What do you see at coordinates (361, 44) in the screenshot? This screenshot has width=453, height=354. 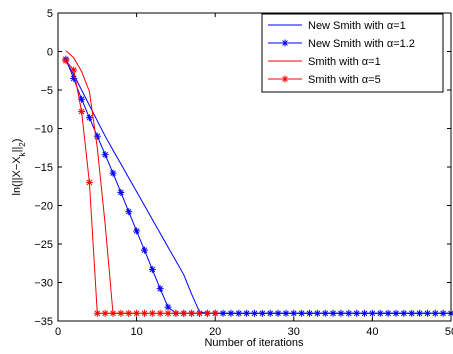 I see `legend-label: New Smith with α=1.2` at bounding box center [361, 44].